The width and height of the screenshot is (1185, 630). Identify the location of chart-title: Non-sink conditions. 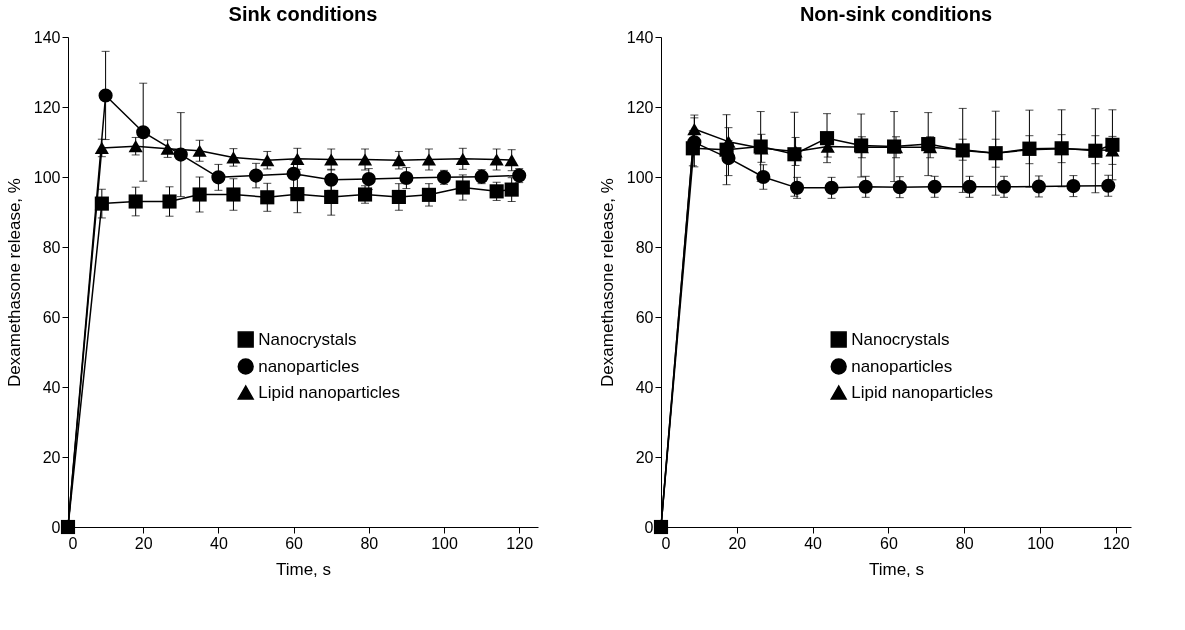
(896, 14).